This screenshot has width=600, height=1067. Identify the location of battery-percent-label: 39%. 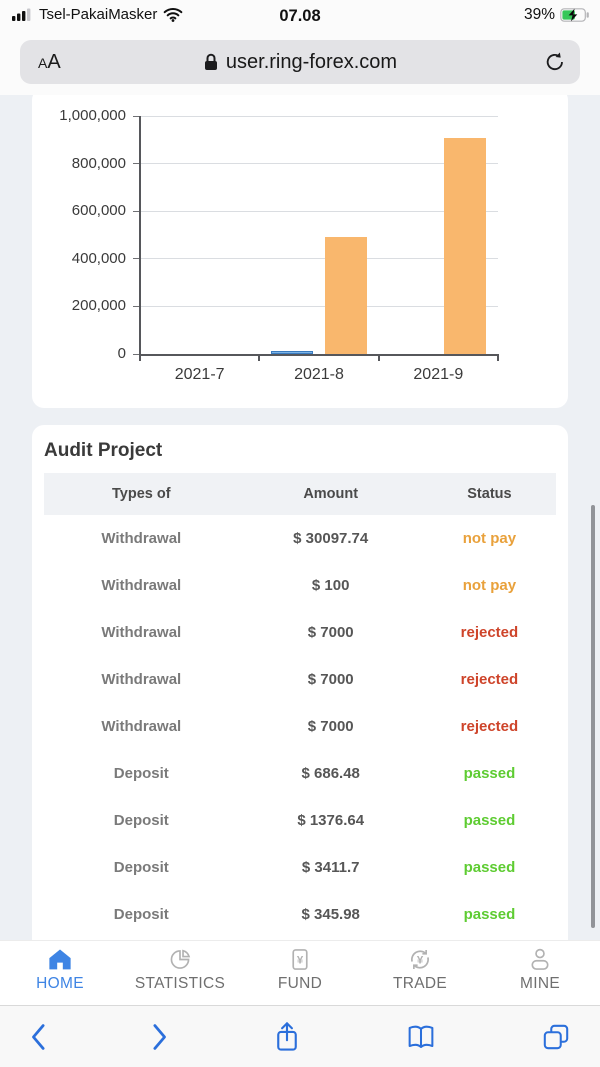
(539, 14).